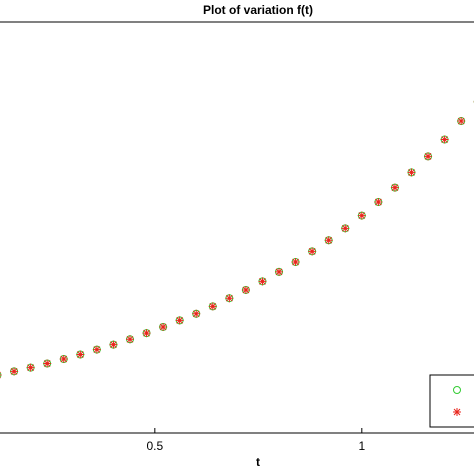 Image resolution: width=474 pixels, height=474 pixels. What do you see at coordinates (258, 462) in the screenshot?
I see `x-axis-label: t` at bounding box center [258, 462].